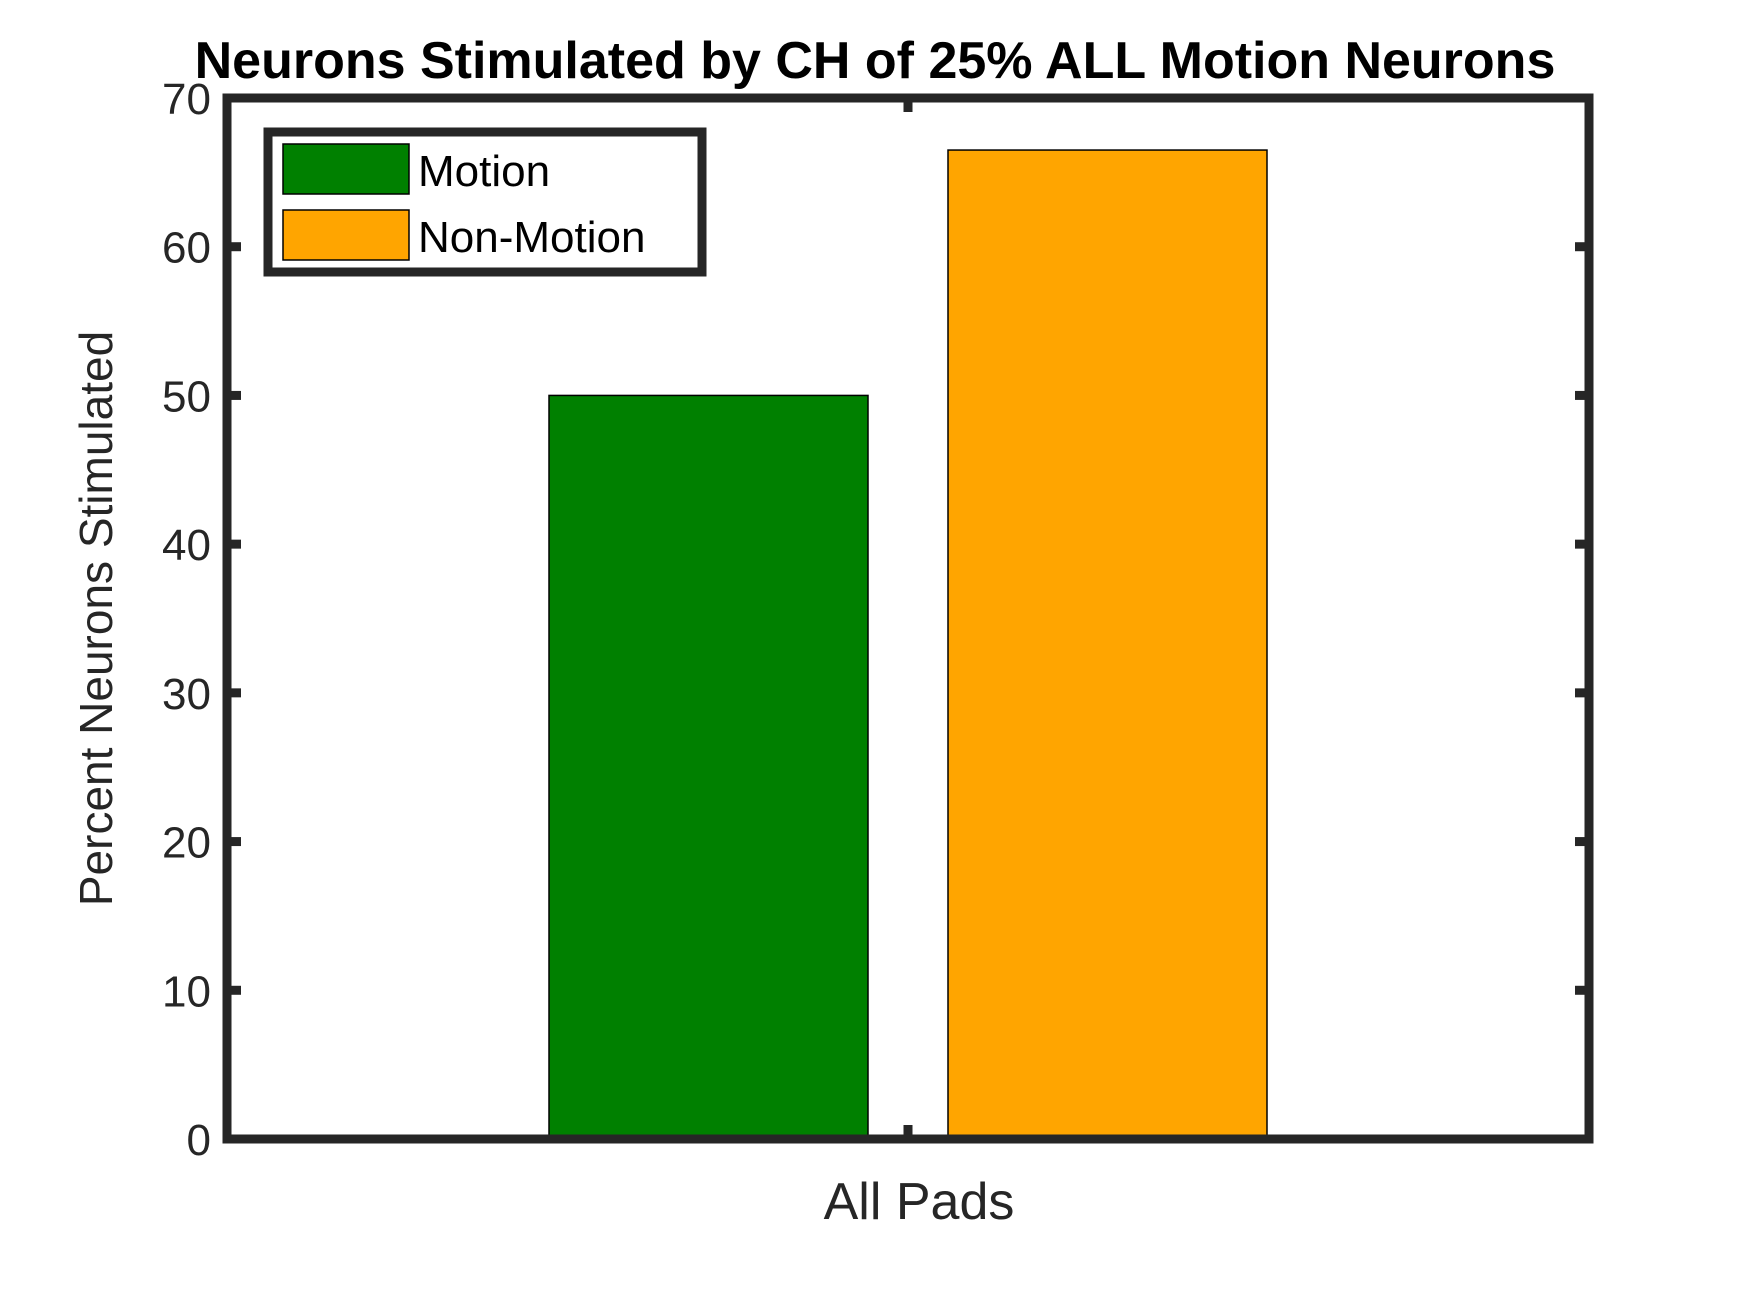  Describe the element at coordinates (186, 248) in the screenshot. I see `y-tick-label: 60` at that location.